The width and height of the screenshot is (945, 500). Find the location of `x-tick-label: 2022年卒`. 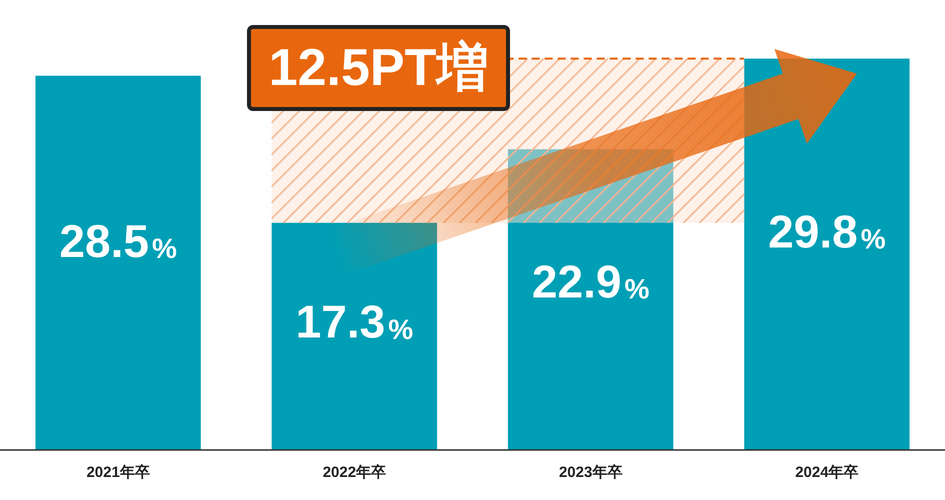

x-tick-label: 2022年卒 is located at coordinates (354, 472).